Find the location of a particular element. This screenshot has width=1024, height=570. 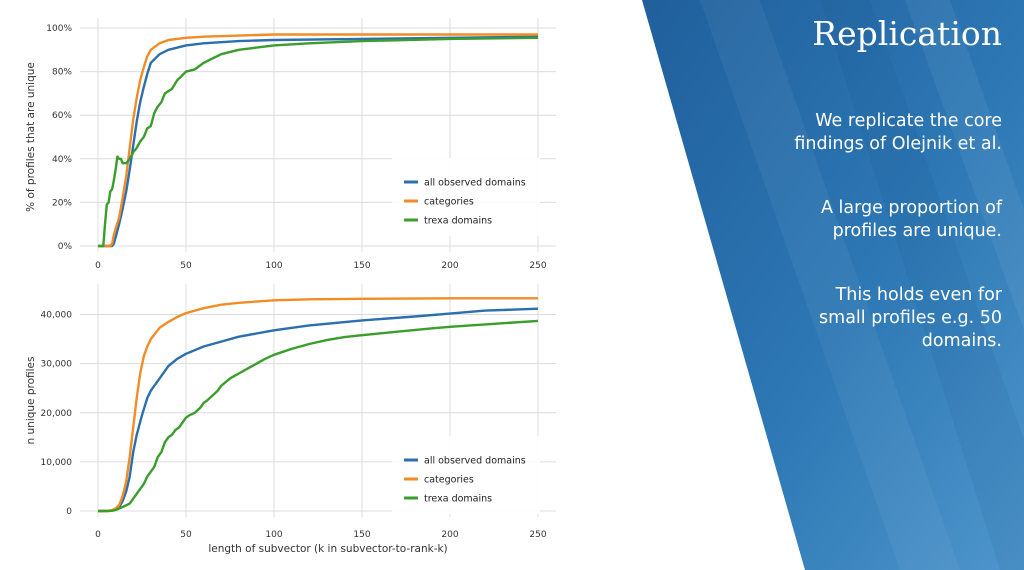

y-tick-label: 40% is located at coordinates (62, 160).